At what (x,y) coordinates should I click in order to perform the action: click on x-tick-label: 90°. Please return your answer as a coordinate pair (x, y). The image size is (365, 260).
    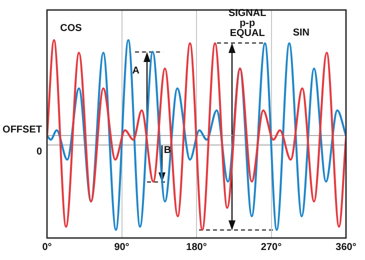
    Looking at the image, I should click on (122, 247).